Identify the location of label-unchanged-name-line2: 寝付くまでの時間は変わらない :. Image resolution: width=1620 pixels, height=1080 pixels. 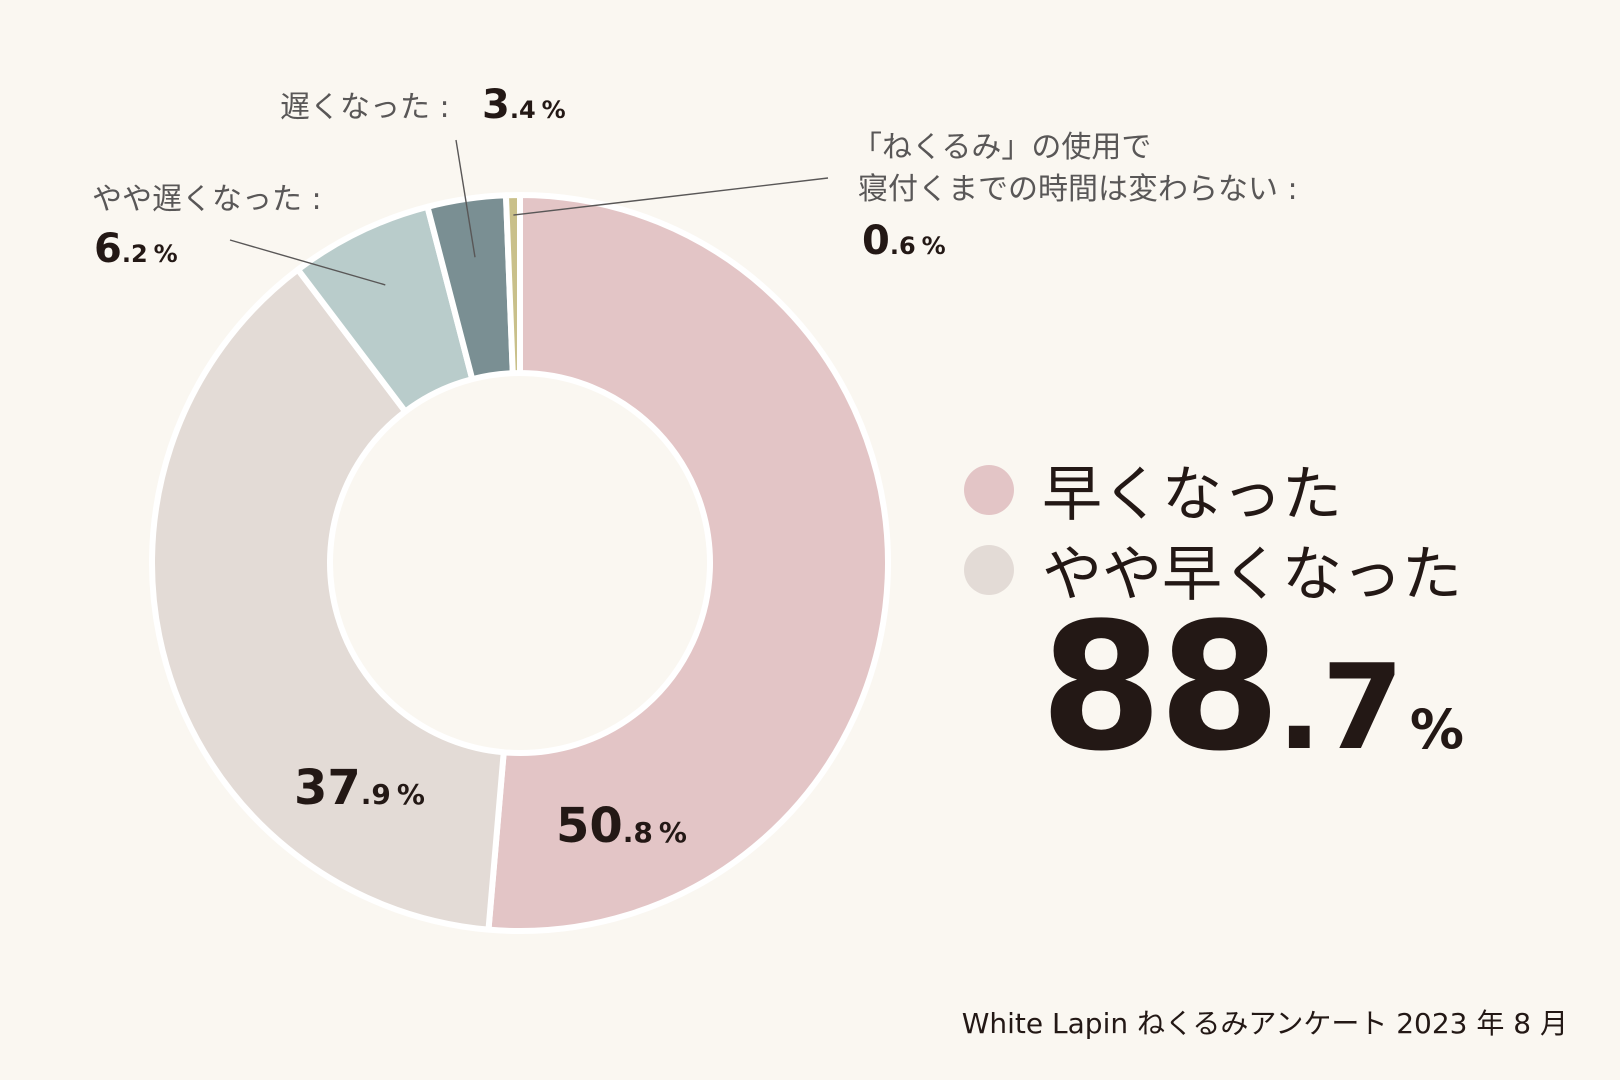
(1078, 189).